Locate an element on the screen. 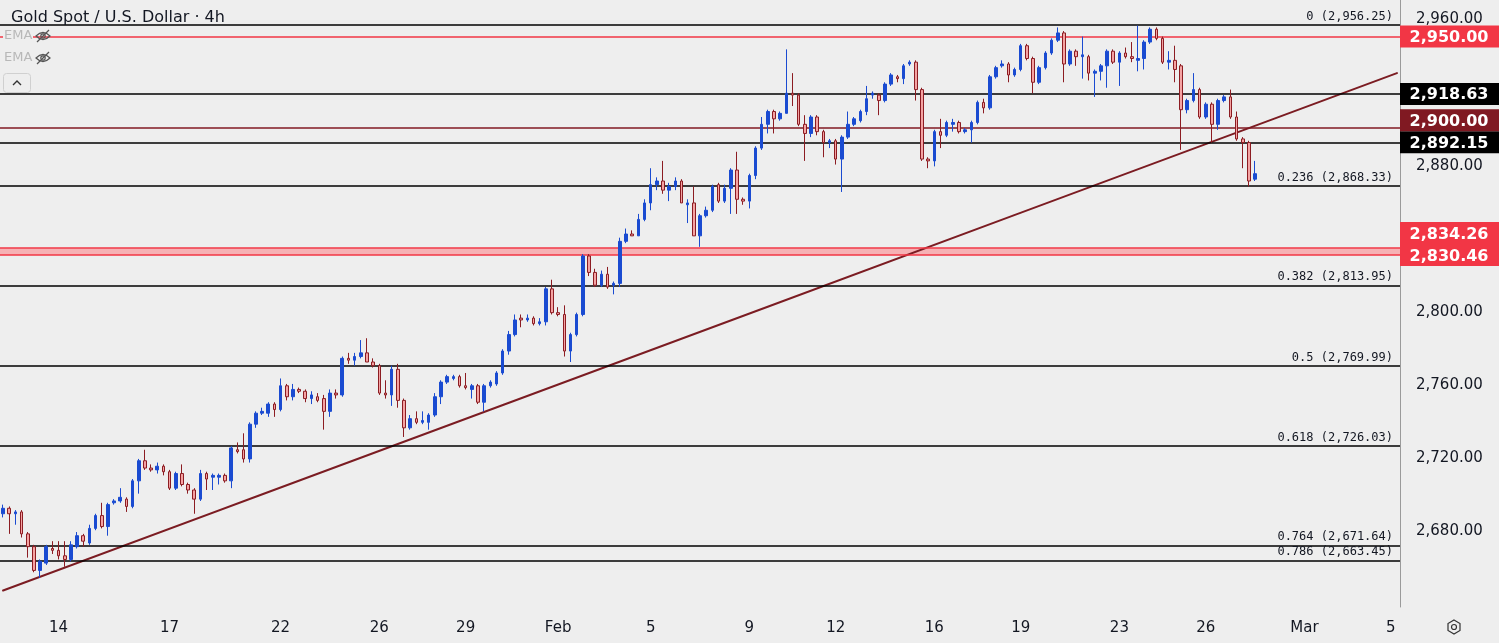 This screenshot has width=1499, height=643. y-tick-label: 2,880.00 is located at coordinates (1449, 164).